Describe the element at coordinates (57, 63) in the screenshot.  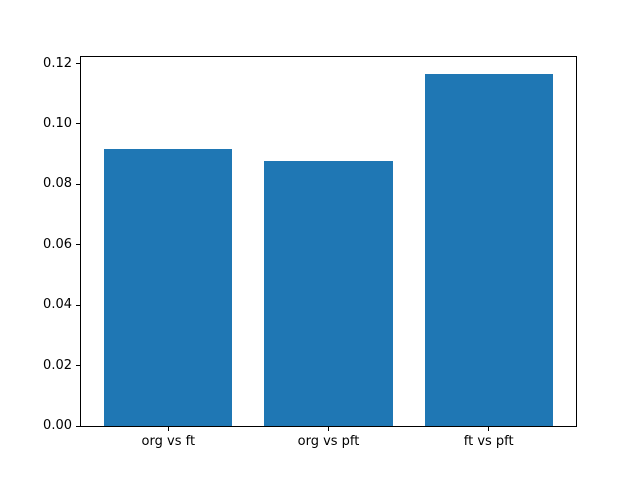
I see `y-tick-label: 0.12` at that location.